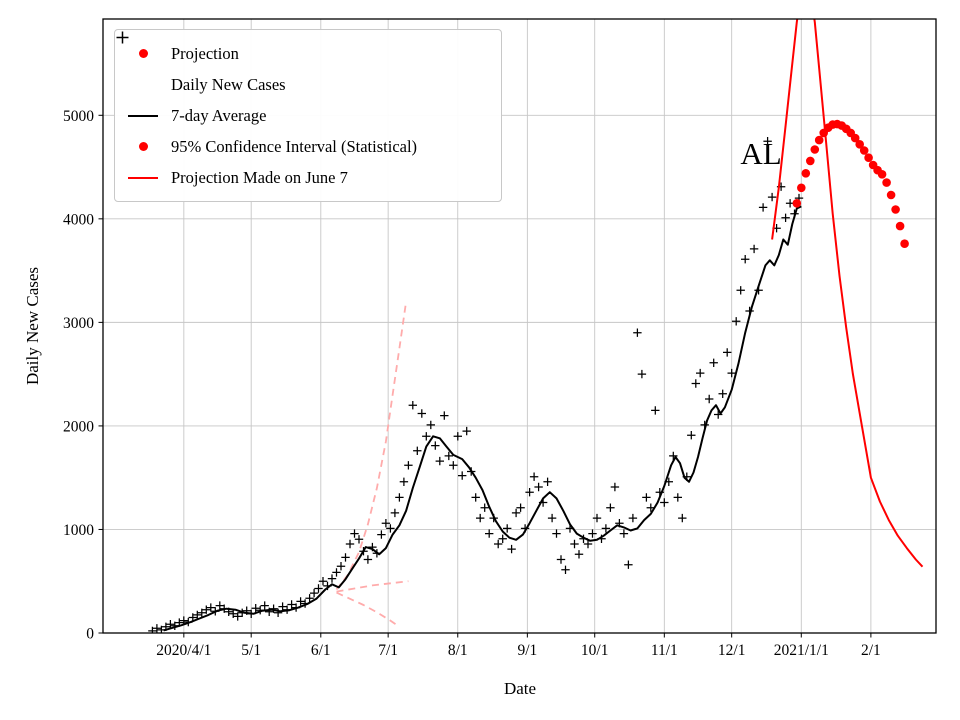 This screenshot has height=720, width=960. Describe the element at coordinates (871, 650) in the screenshot. I see `x-tick-label: 2/1` at that location.